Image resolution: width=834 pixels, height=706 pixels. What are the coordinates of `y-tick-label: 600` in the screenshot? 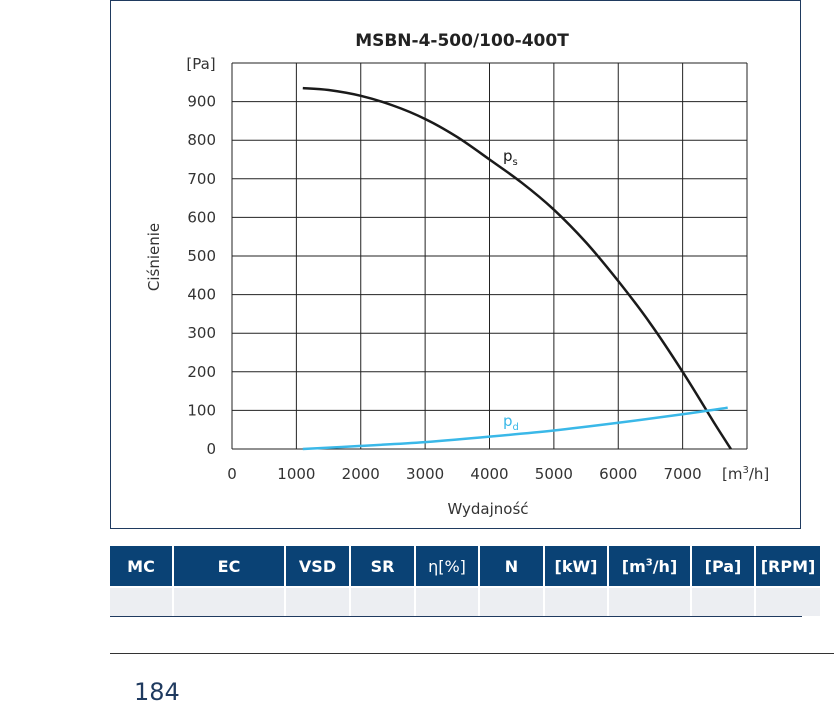 It's located at (201, 217).